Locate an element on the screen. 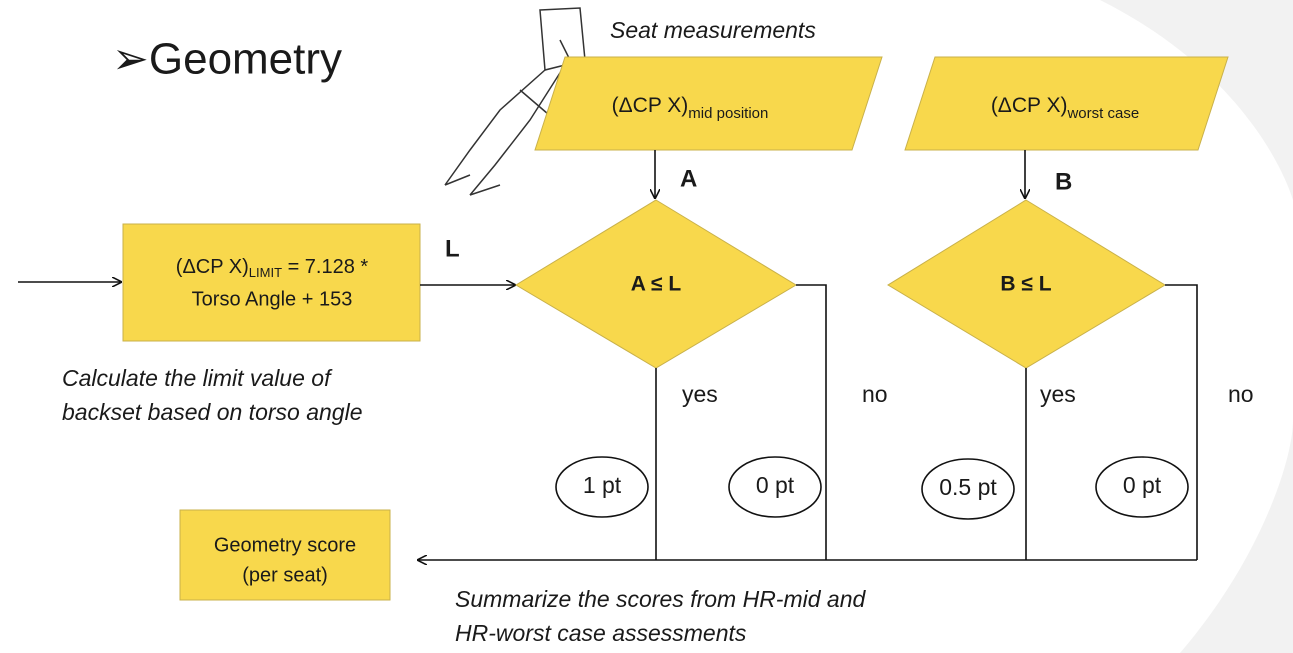  title: ➢Geometry is located at coordinates (227, 59).